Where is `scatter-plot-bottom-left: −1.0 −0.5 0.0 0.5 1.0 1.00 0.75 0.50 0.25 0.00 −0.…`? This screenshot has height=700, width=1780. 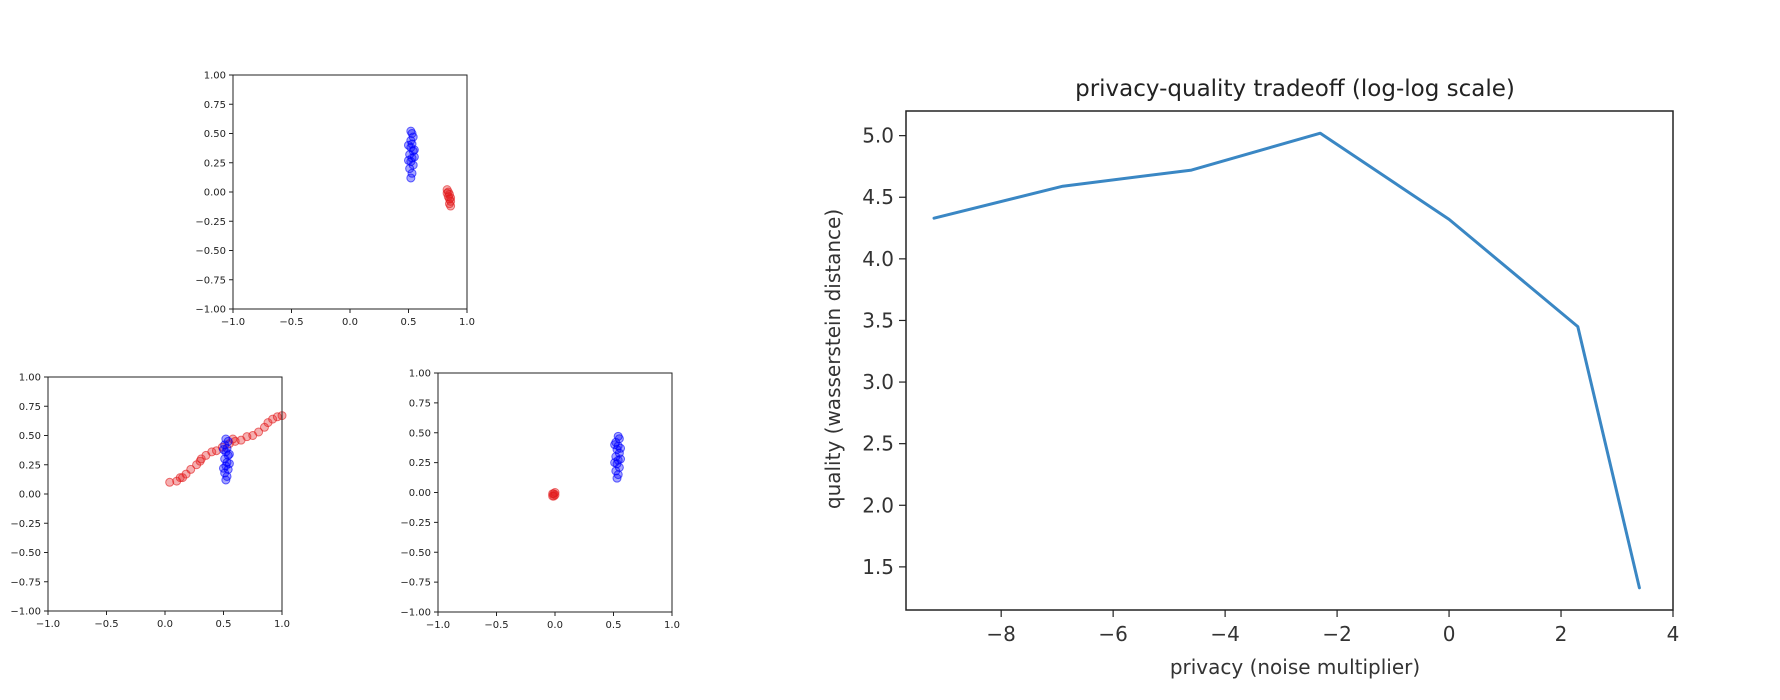 scatter-plot-bottom-left: −1.0 −0.5 0.0 0.5 1.0 1.00 0.75 0.50 0.25 0.00 −0.… is located at coordinates (150, 502).